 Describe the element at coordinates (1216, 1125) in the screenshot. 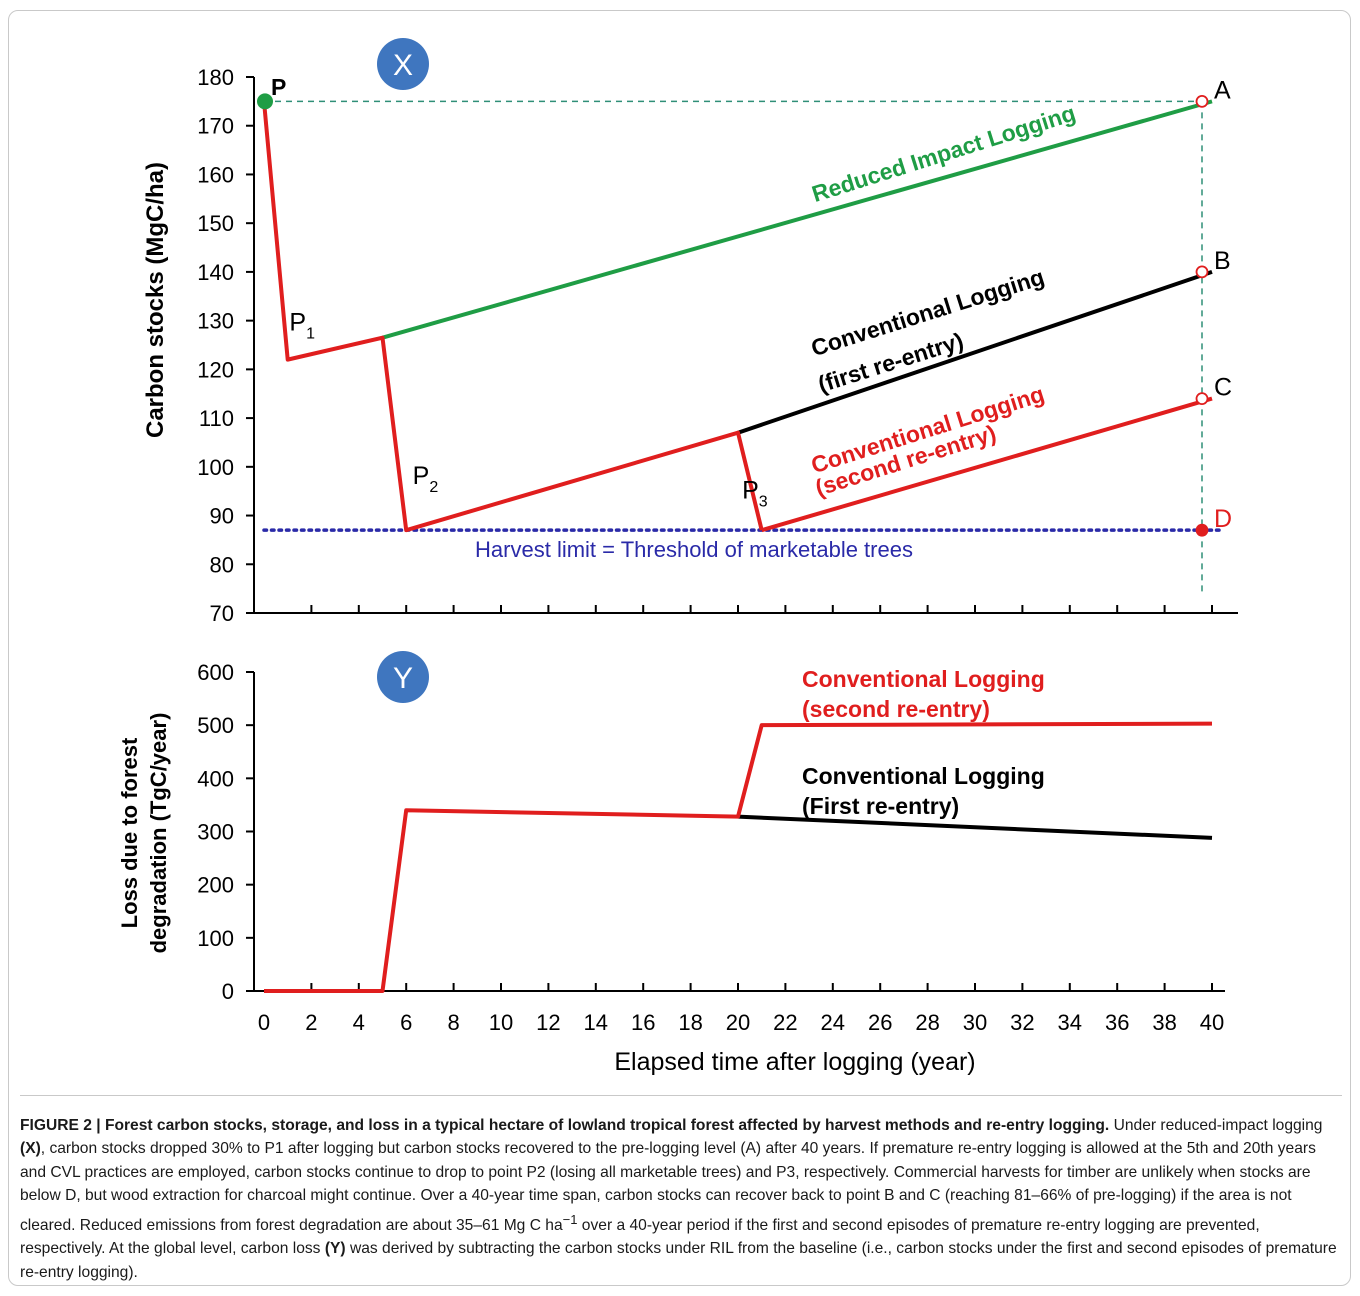

I see `caption-text-1: Under reduced-impact logging` at that location.